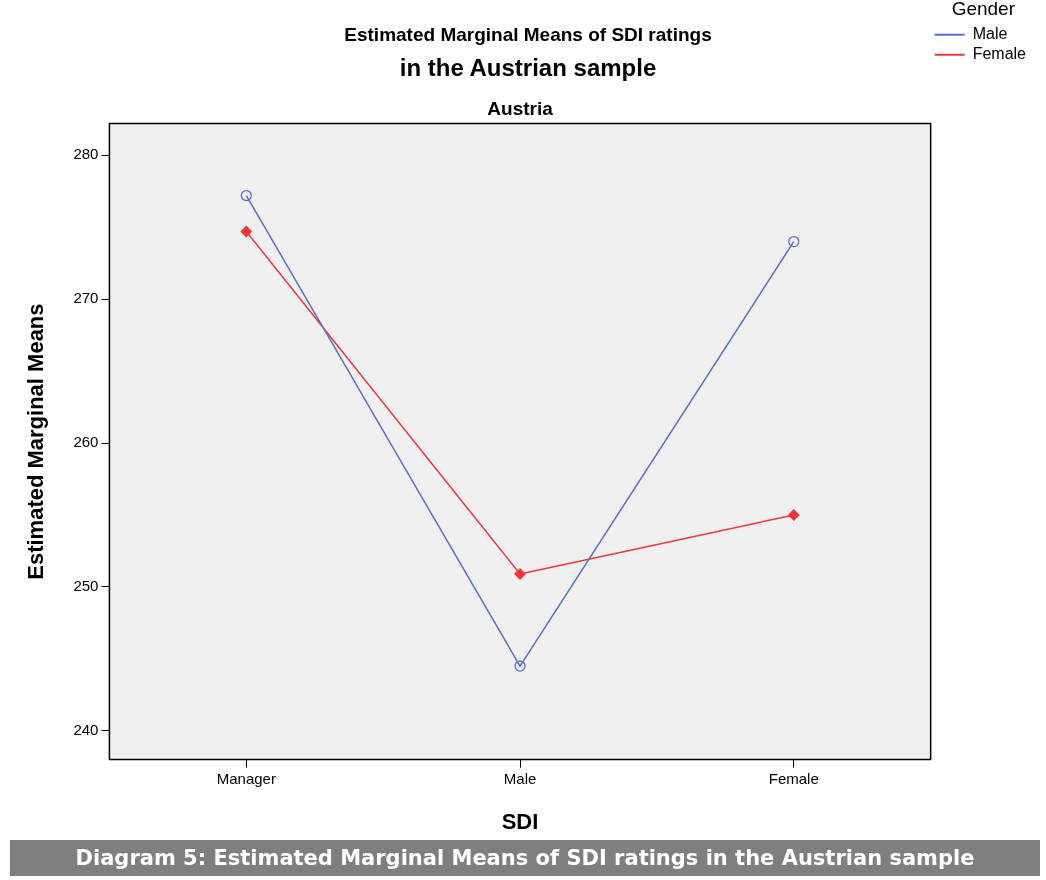  Describe the element at coordinates (528, 34) in the screenshot. I see `chart-title: Estimated Marginal Means of SDI ratings` at that location.